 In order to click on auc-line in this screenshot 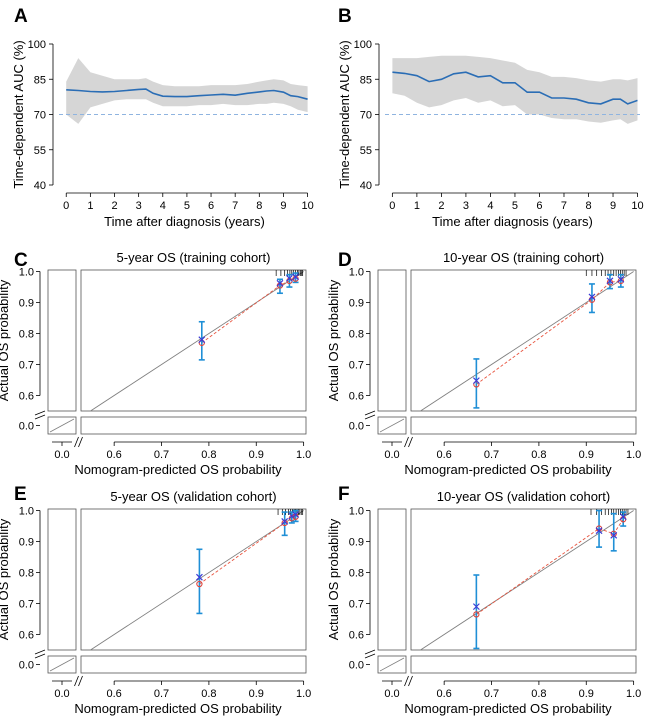, I will do `click(187, 94)`.